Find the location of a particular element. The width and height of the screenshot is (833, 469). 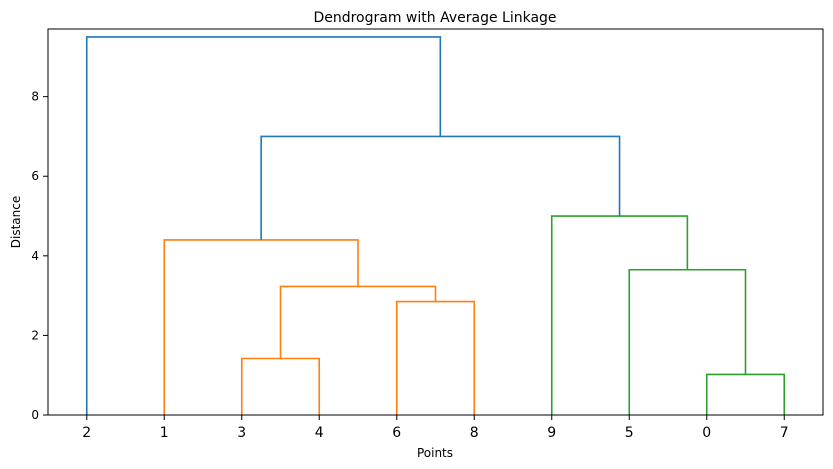

leaf-label-5: 8 is located at coordinates (474, 433).